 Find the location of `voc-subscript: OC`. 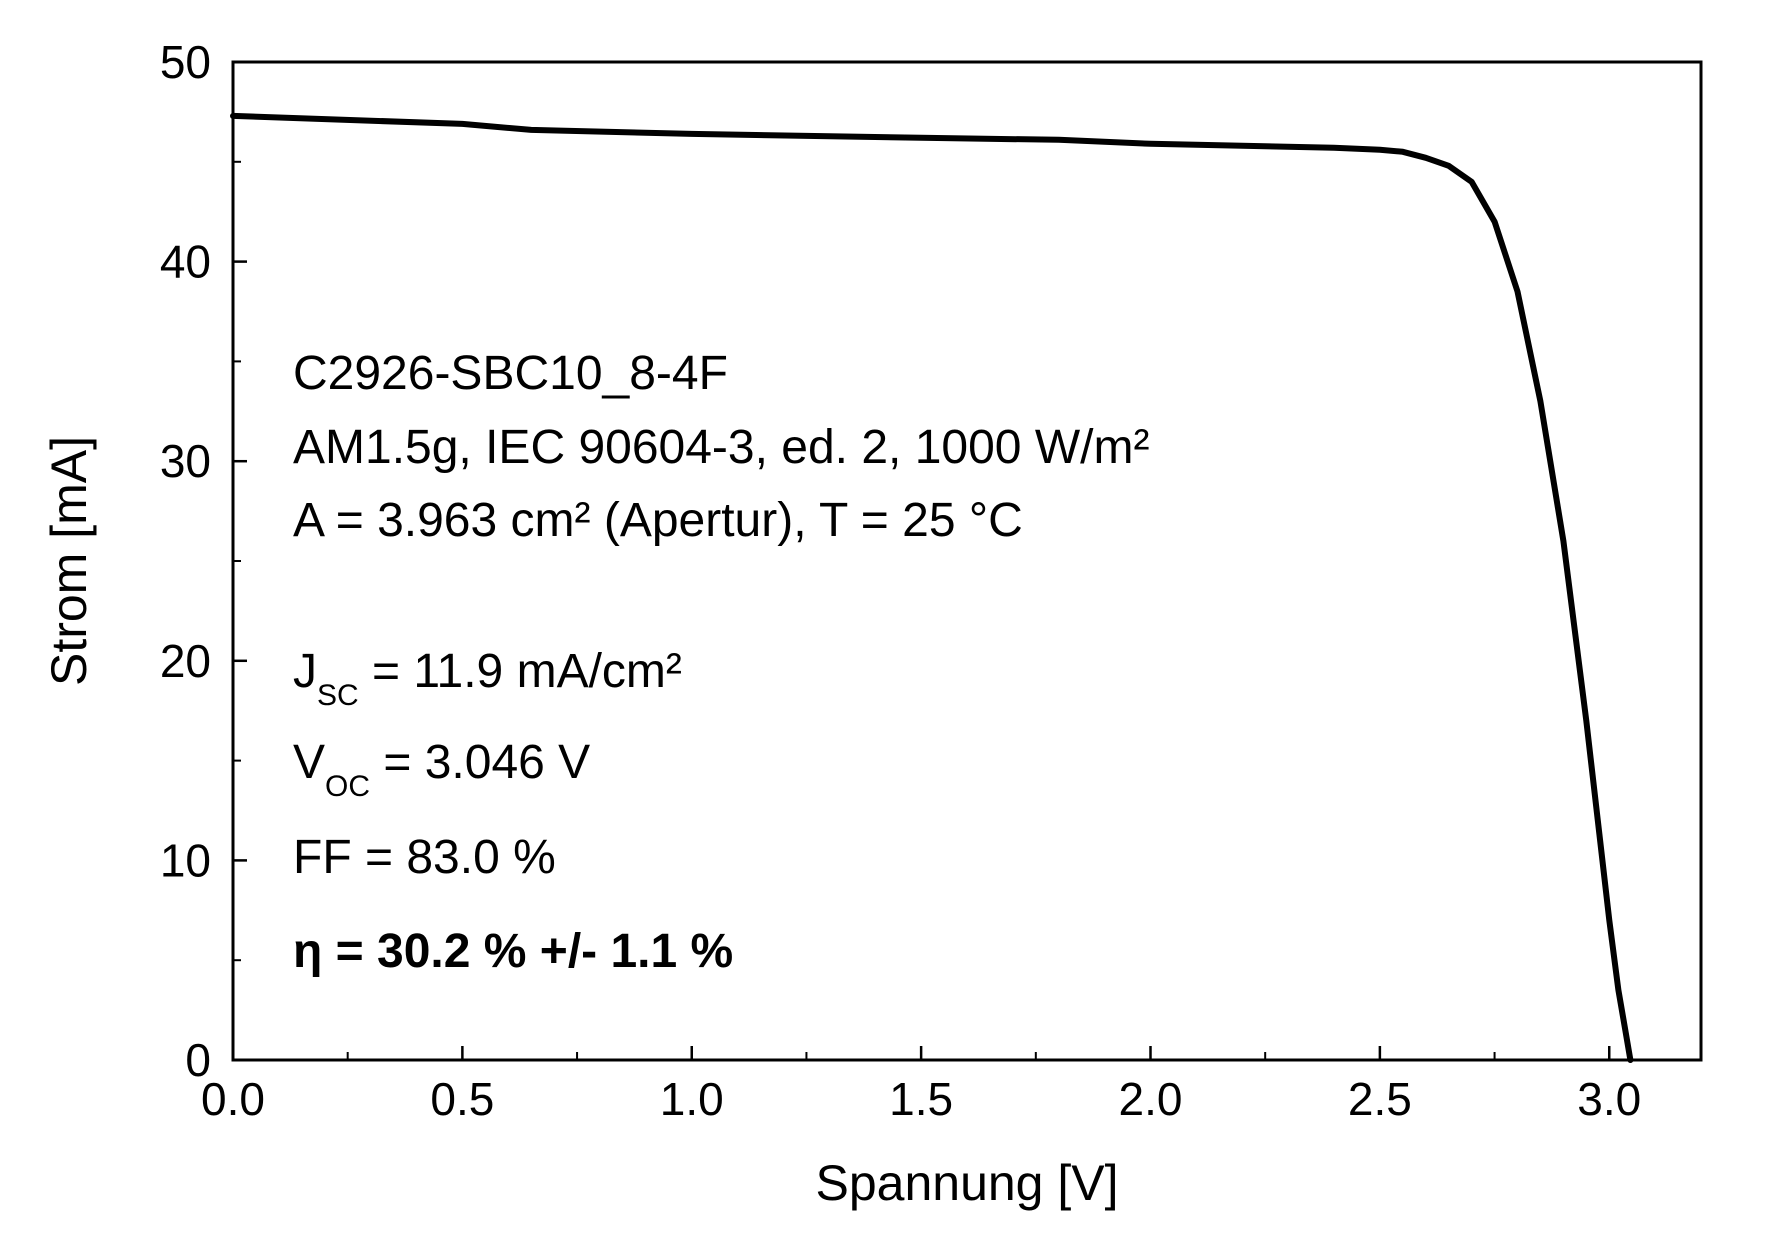

voc-subscript: OC is located at coordinates (347, 786).